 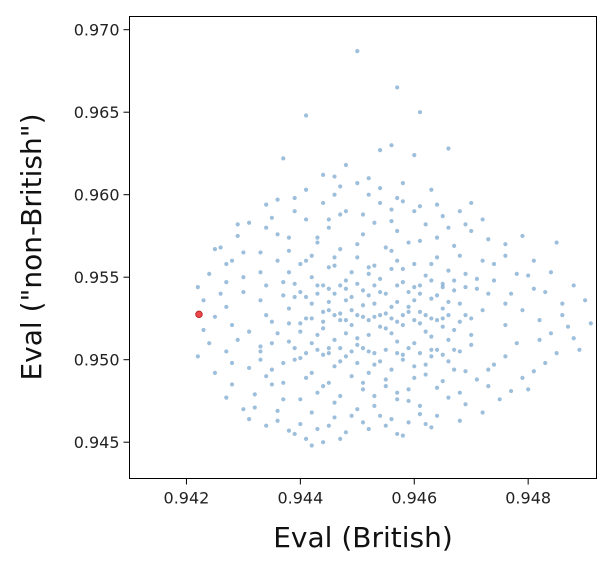 I want to click on highlighted-point, so click(x=199, y=314).